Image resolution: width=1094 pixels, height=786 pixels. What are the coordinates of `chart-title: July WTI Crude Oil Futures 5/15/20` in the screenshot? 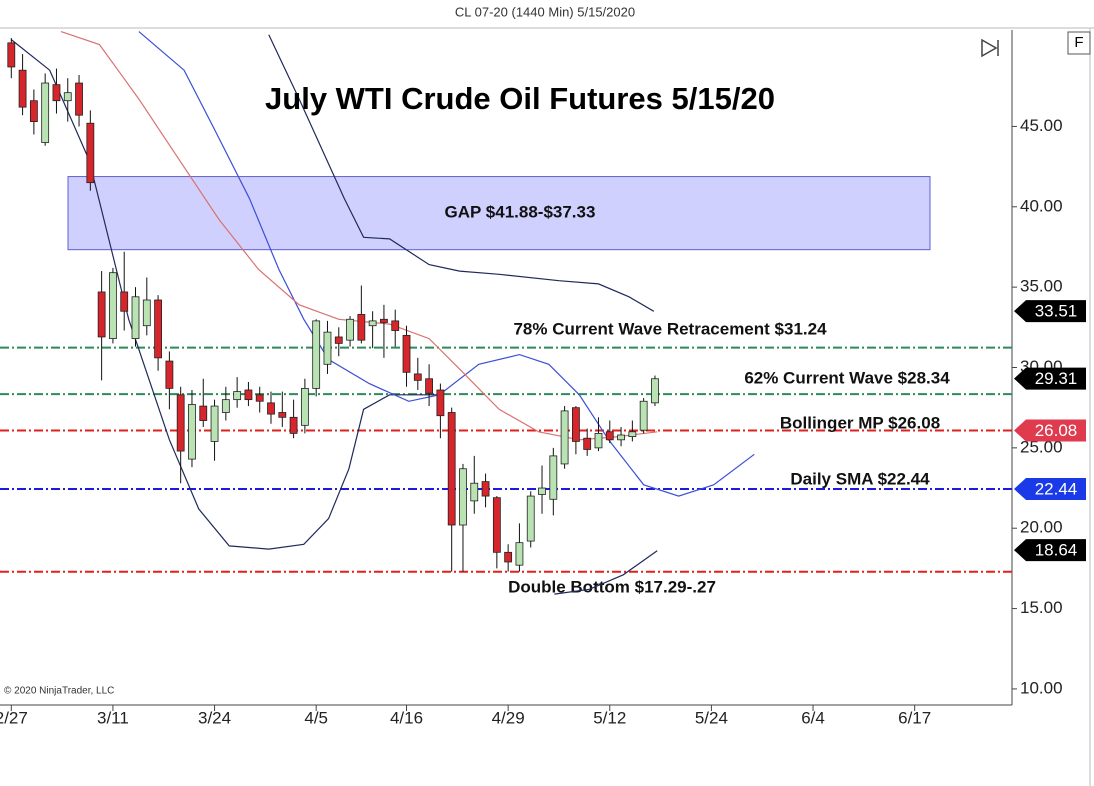 It's located at (520, 98).